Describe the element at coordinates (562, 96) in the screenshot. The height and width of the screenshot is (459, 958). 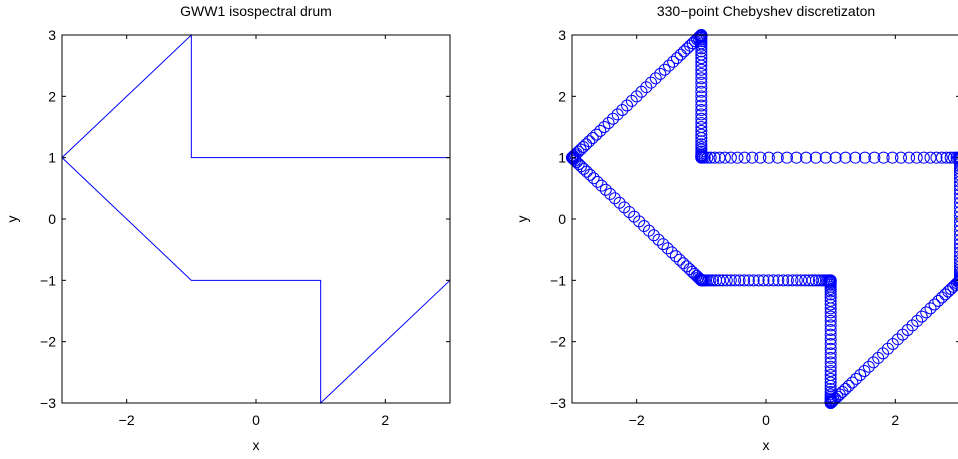
I see `y-tick-label: 2` at that location.